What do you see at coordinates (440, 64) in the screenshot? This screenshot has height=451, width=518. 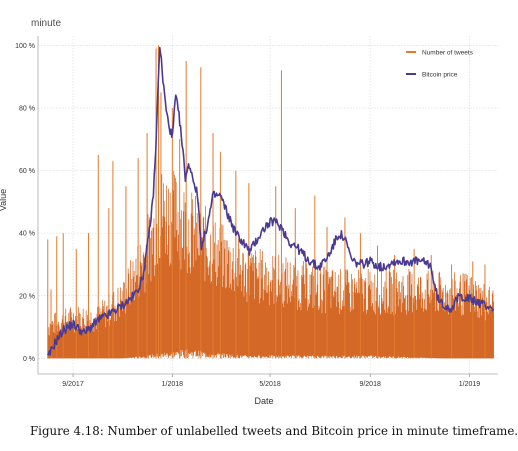 I see `legend: Number of tweets Bitcoin price` at bounding box center [440, 64].